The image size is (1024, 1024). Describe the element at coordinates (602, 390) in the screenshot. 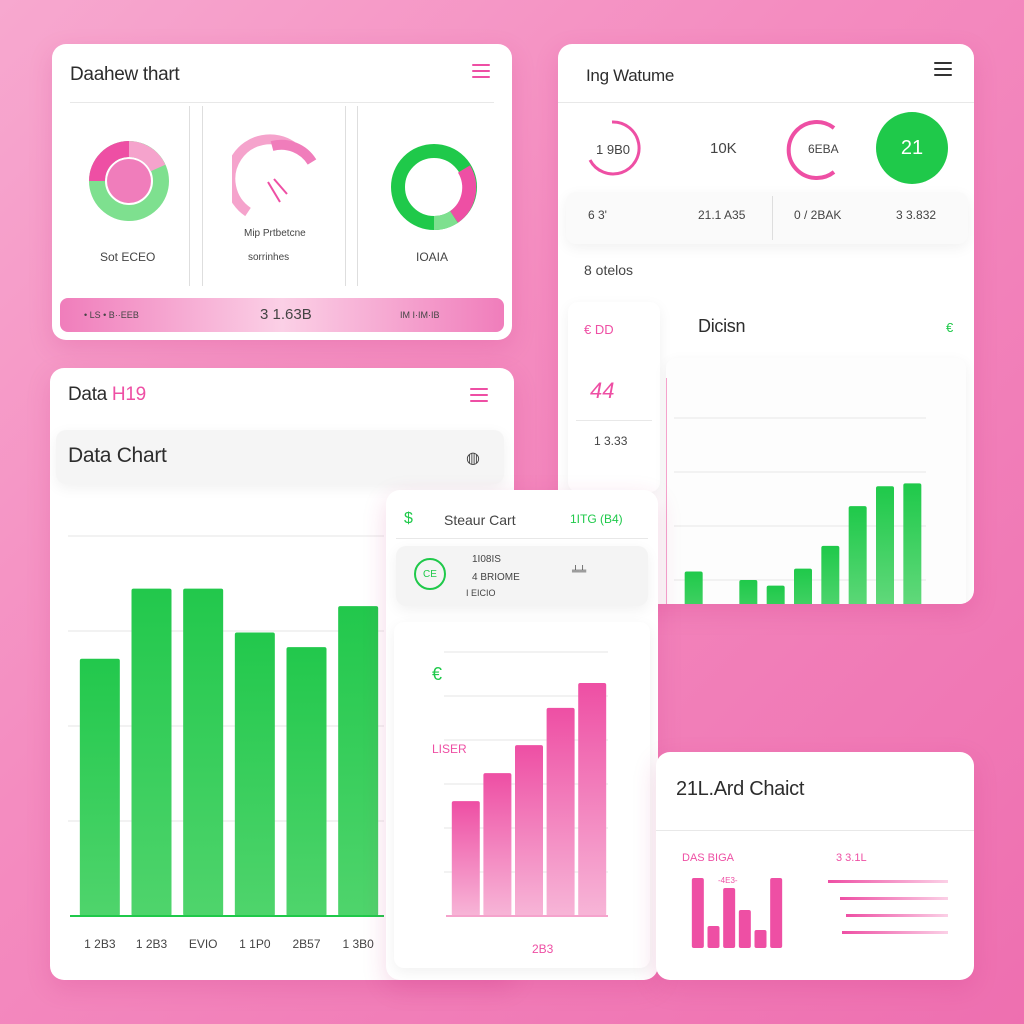

I see `side-stat-b: 44` at that location.